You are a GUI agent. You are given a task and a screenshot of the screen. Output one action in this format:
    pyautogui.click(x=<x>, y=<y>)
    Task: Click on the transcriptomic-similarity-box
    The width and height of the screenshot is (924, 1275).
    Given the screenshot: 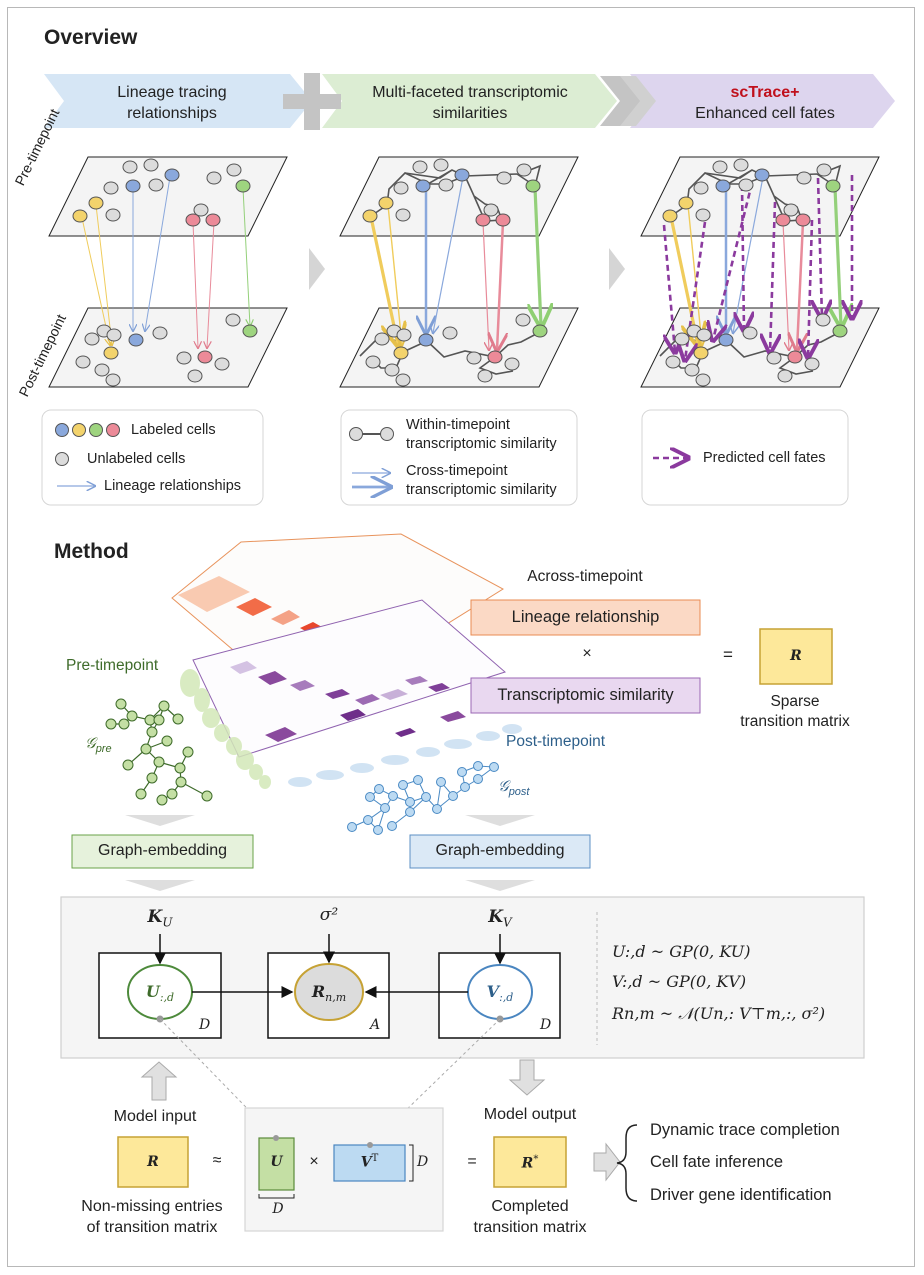 What is the action you would take?
    pyautogui.click(x=585, y=695)
    